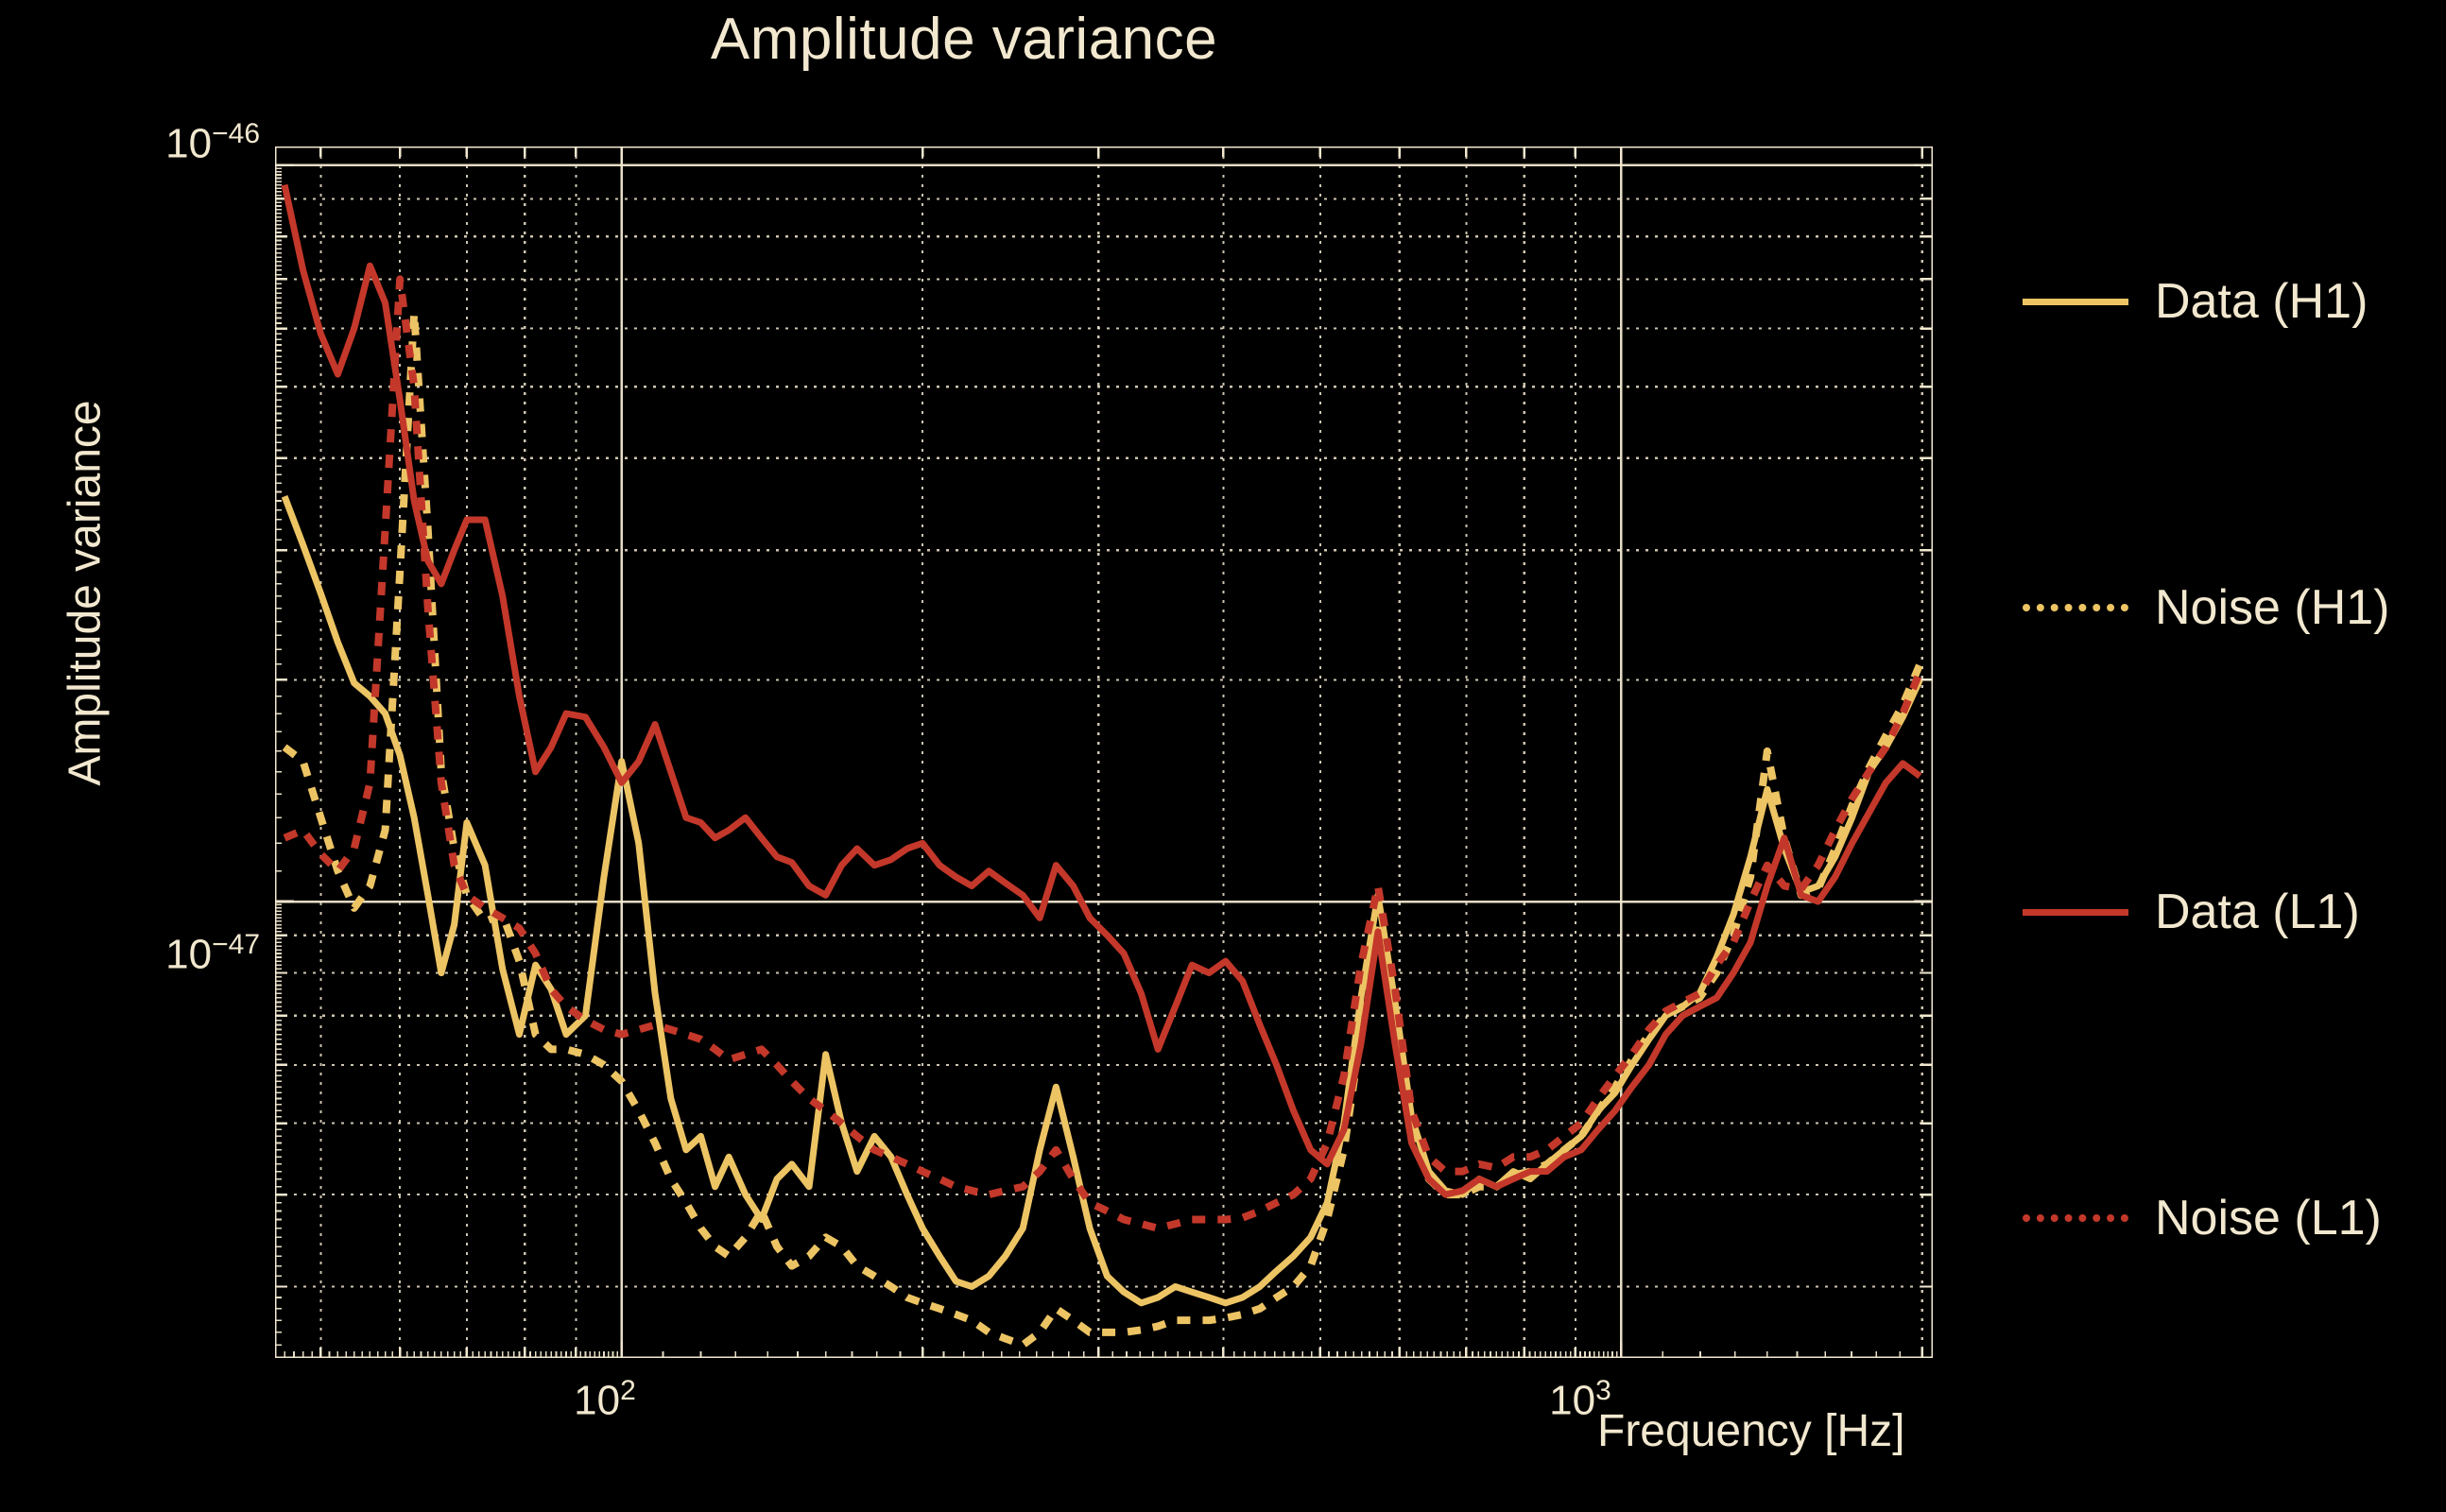 Image resolution: width=2446 pixels, height=1512 pixels. What do you see at coordinates (1751, 1431) in the screenshot?
I see `x-axis-label: Frequency [Hz]` at bounding box center [1751, 1431].